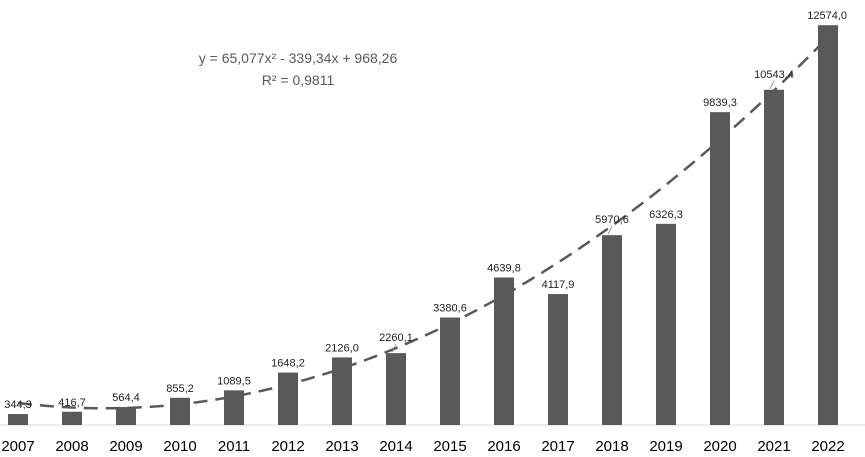  I want to click on bar-2014, so click(396, 389).